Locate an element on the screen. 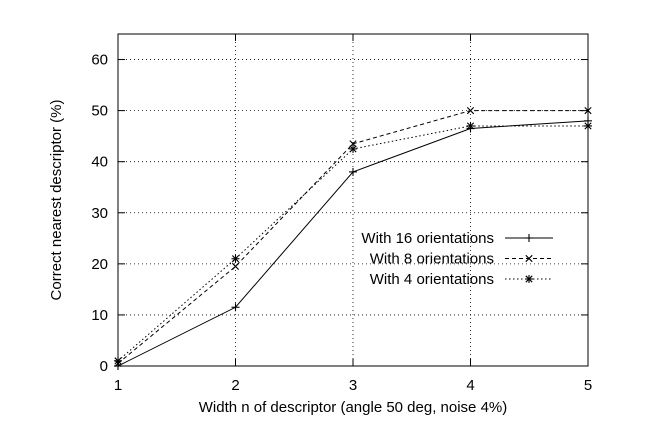  y-tick-label: 60 is located at coordinates (99, 60).